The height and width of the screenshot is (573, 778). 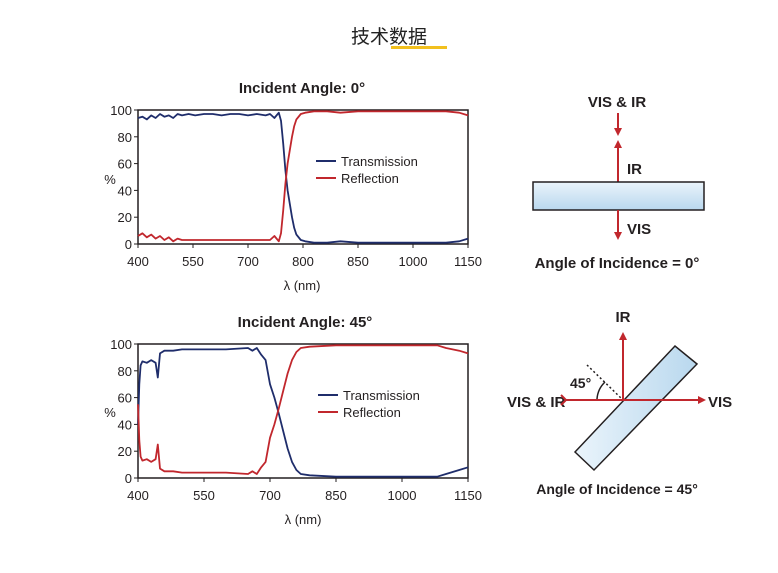 I want to click on x-tick-label: 800, so click(x=303, y=261).